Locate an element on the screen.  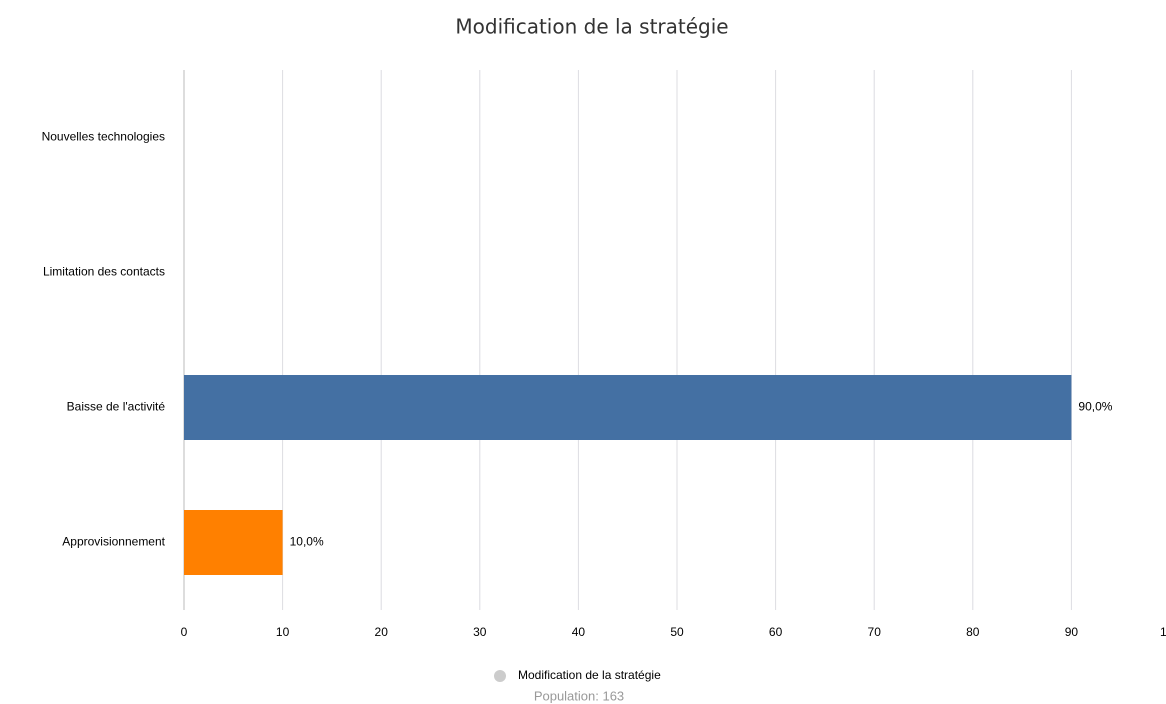
data-label: 10,0% is located at coordinates (307, 542).